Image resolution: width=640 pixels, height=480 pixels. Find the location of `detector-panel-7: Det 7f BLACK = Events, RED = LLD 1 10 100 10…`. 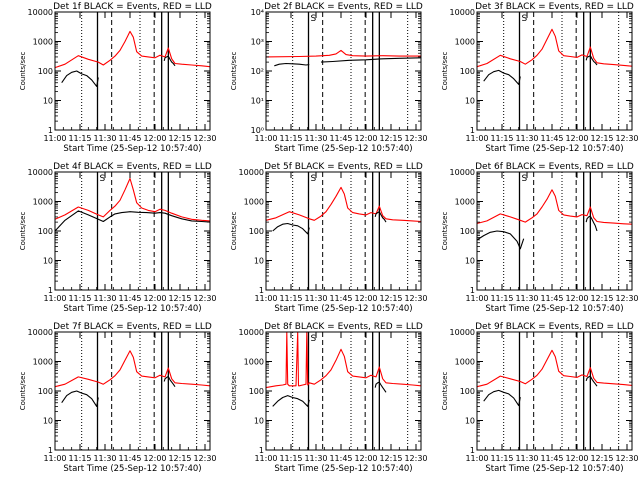

detector-panel-7: Det 7f BLACK = Events, RED = LLD 1 10 100 10… is located at coordinates (118, 398).